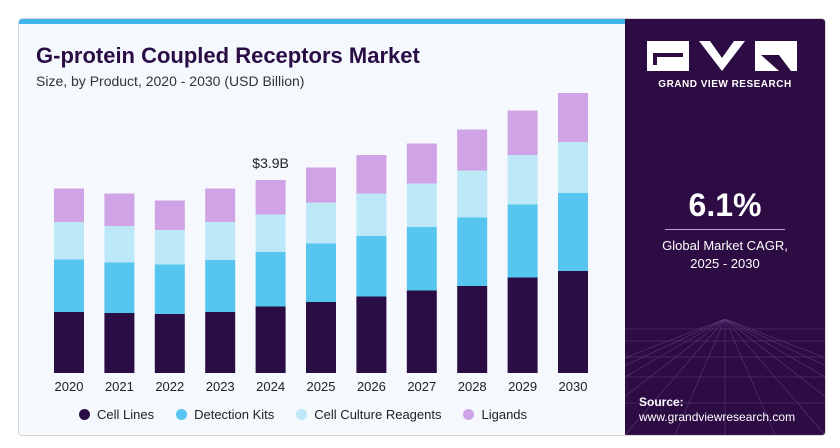 The image size is (840, 448). What do you see at coordinates (69, 285) in the screenshot?
I see `bar-segment-detection-kits-2020` at bounding box center [69, 285].